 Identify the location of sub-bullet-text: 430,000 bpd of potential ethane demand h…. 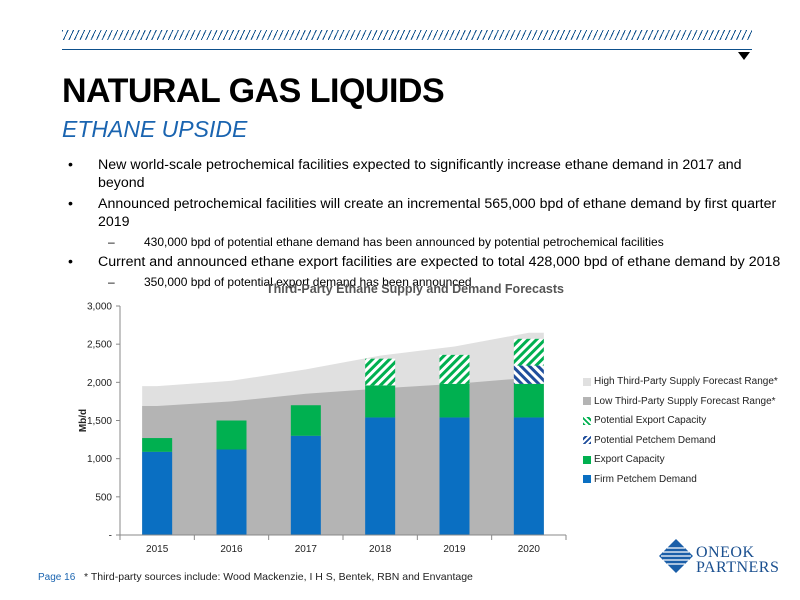
(404, 242).